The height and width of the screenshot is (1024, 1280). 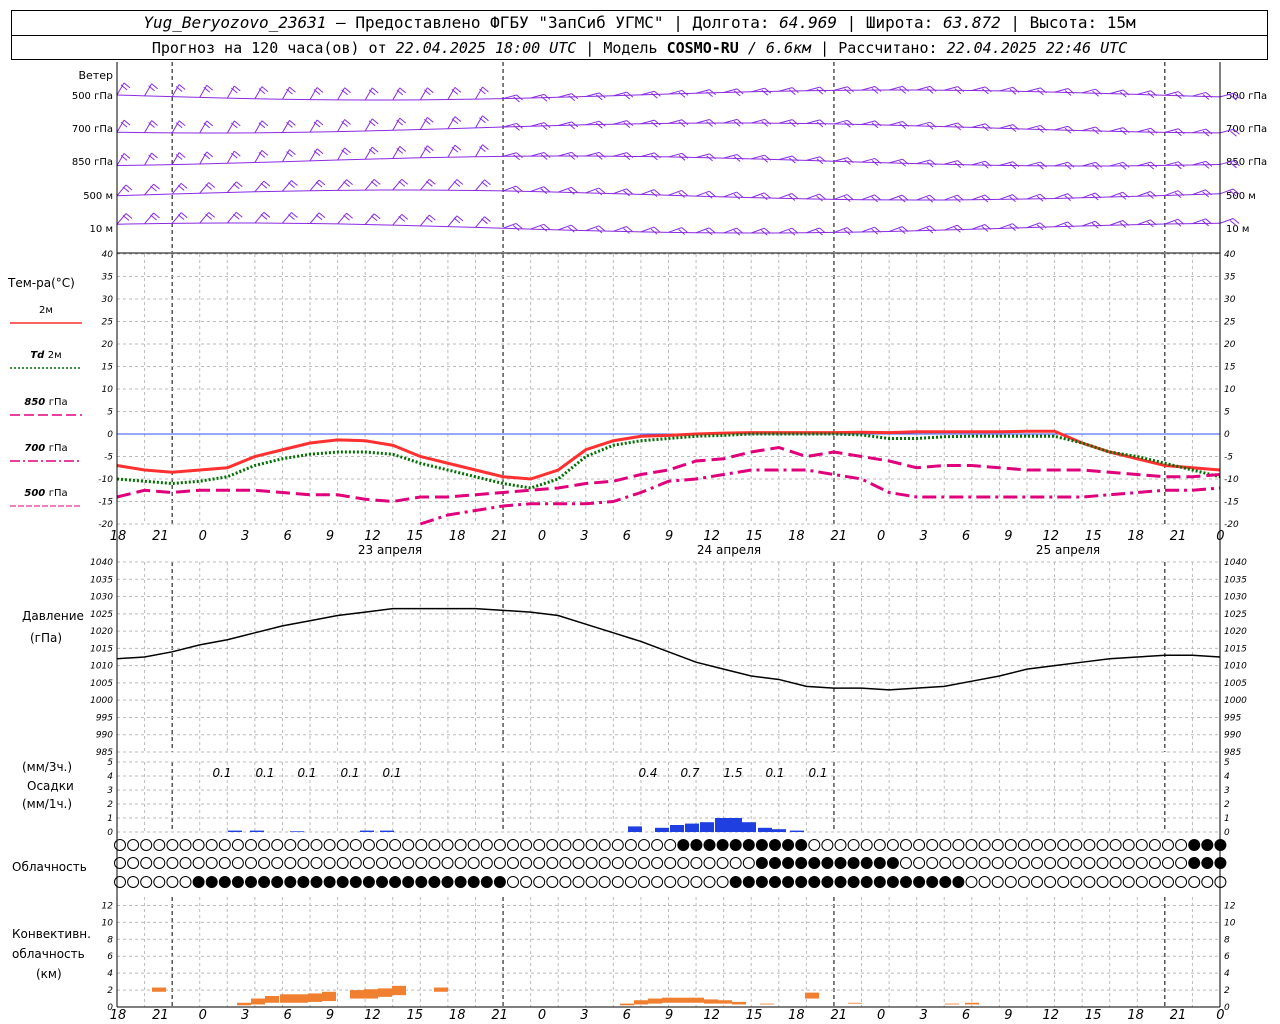 I want to click on legend-label-italic: 700, so click(x=36, y=448).